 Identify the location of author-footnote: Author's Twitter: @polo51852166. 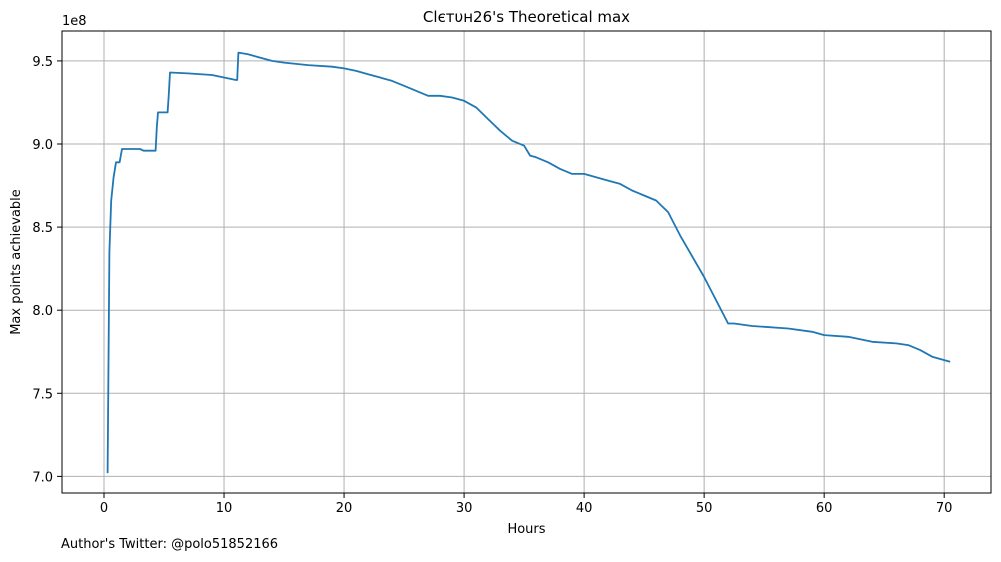
(170, 544).